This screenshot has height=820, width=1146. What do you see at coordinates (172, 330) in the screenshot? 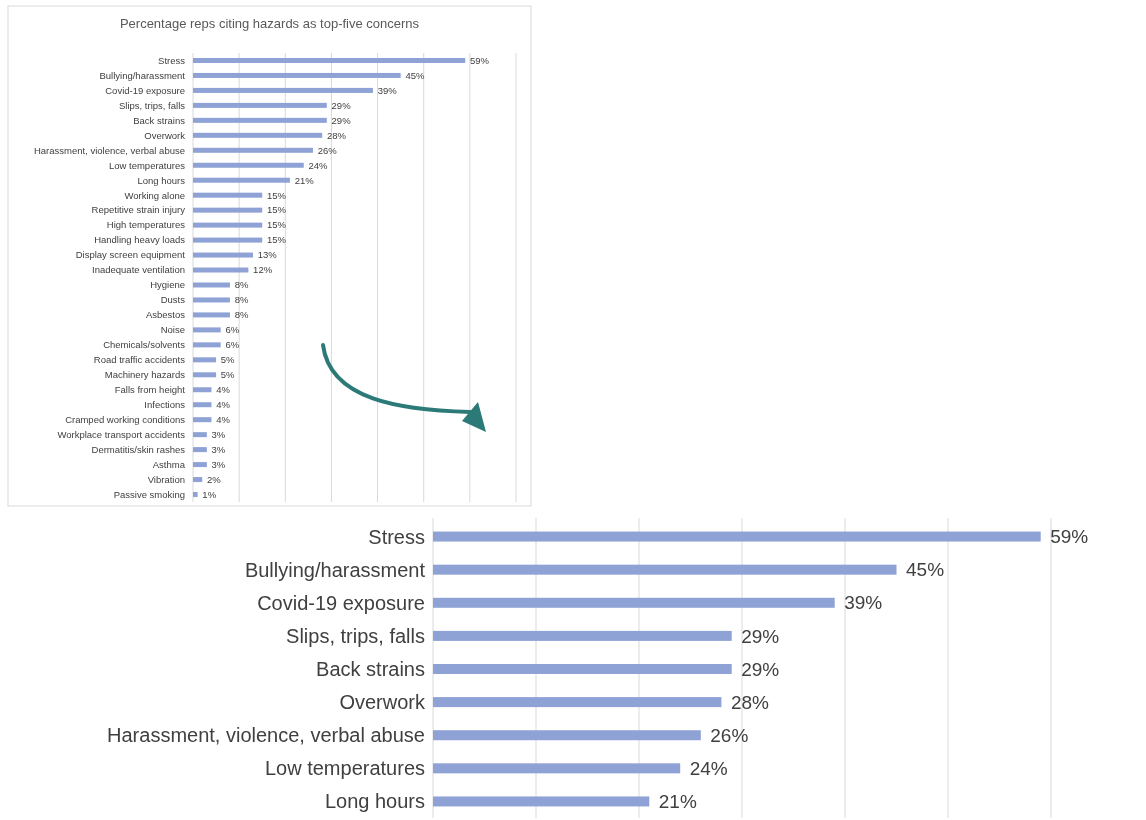
I see `y-tick-label: Noise` at bounding box center [172, 330].